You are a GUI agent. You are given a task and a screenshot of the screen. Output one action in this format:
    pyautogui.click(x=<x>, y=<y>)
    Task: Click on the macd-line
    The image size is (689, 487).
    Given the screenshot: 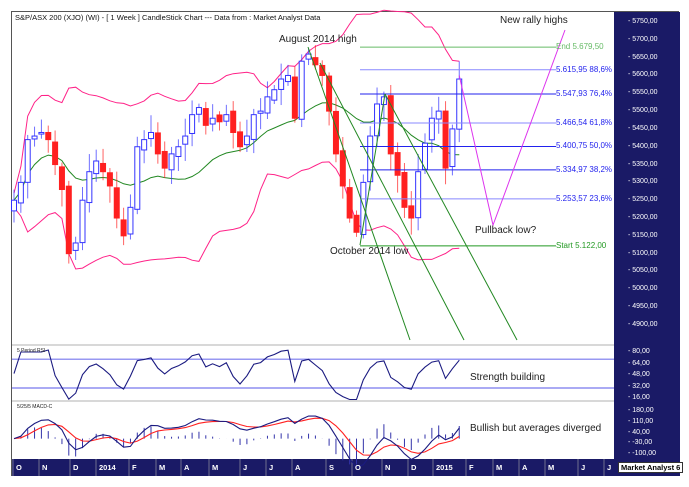 What is the action you would take?
    pyautogui.click(x=236, y=441)
    